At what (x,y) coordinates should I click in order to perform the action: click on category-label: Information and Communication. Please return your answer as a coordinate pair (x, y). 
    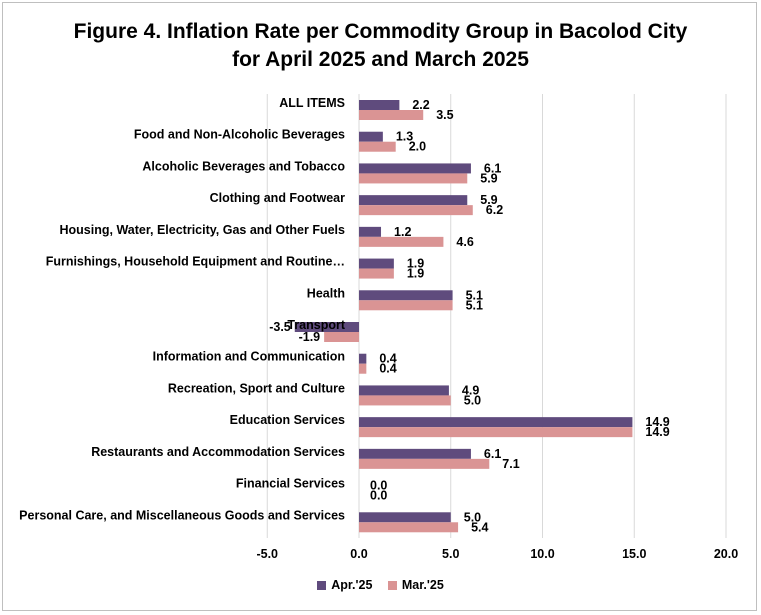
    Looking at the image, I should click on (249, 357).